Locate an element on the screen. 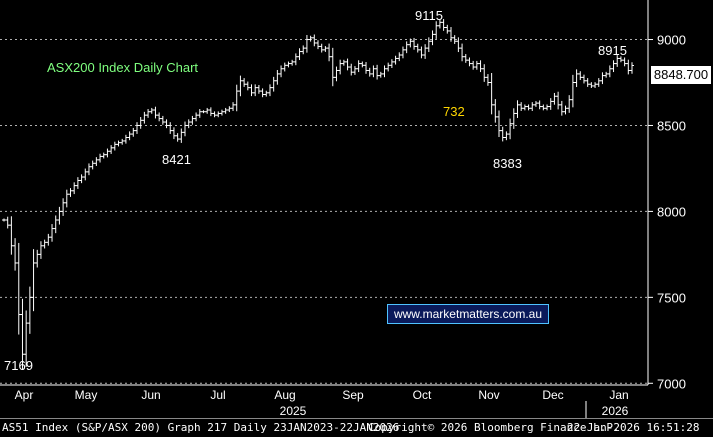 The image size is (713, 437). x-year-label-2026: 2026 is located at coordinates (615, 411).